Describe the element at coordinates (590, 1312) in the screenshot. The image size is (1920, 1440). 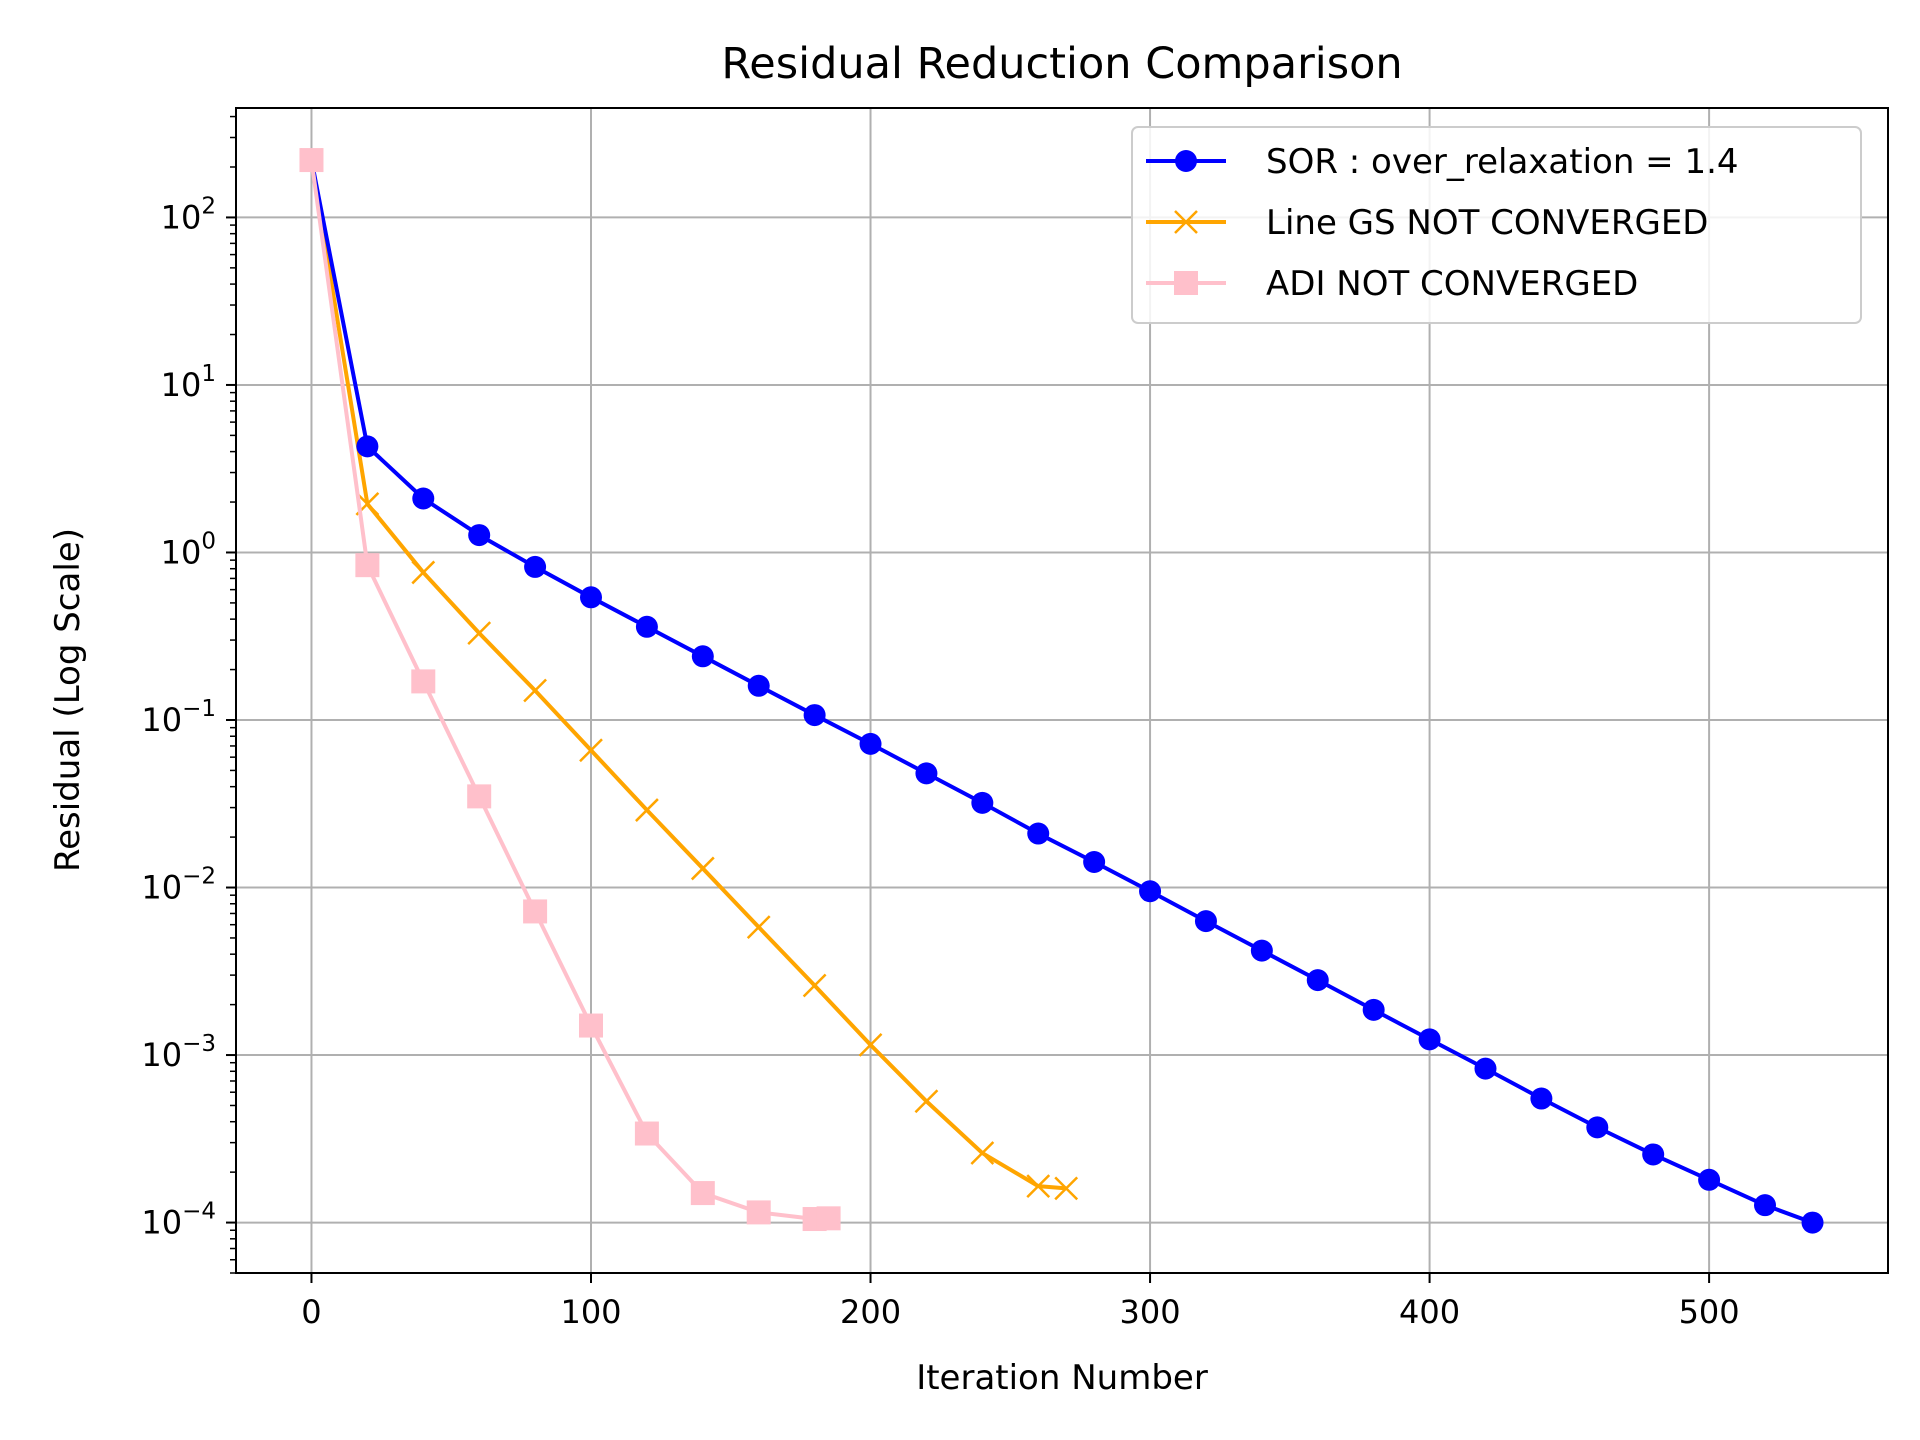
I see `x-tick-label: 100` at that location.